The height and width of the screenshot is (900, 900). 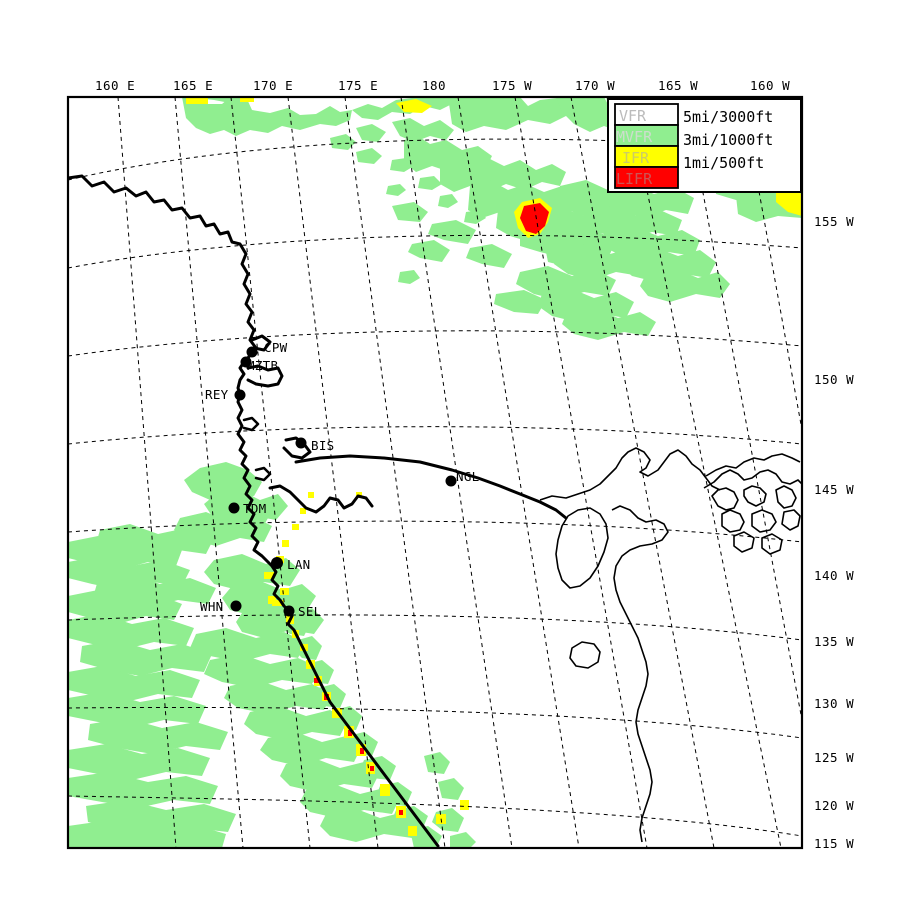 I want to click on lon-label-165w: 165 W, so click(x=678, y=85).